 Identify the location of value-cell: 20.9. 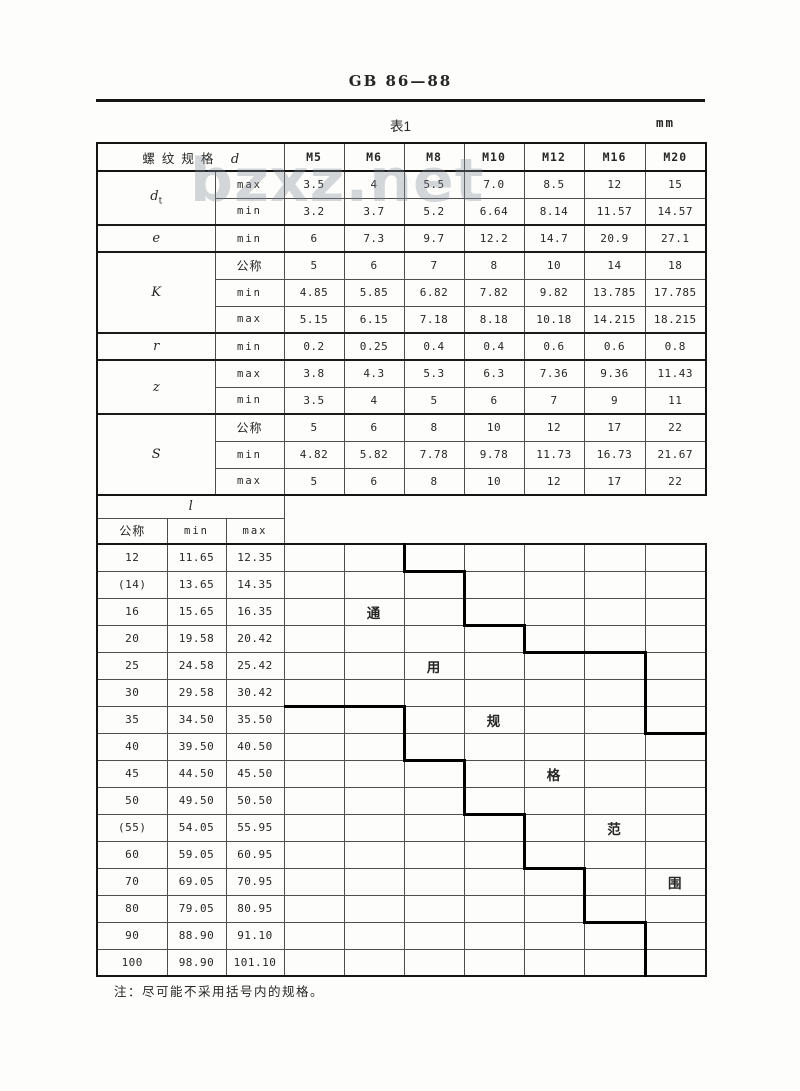
(614, 238).